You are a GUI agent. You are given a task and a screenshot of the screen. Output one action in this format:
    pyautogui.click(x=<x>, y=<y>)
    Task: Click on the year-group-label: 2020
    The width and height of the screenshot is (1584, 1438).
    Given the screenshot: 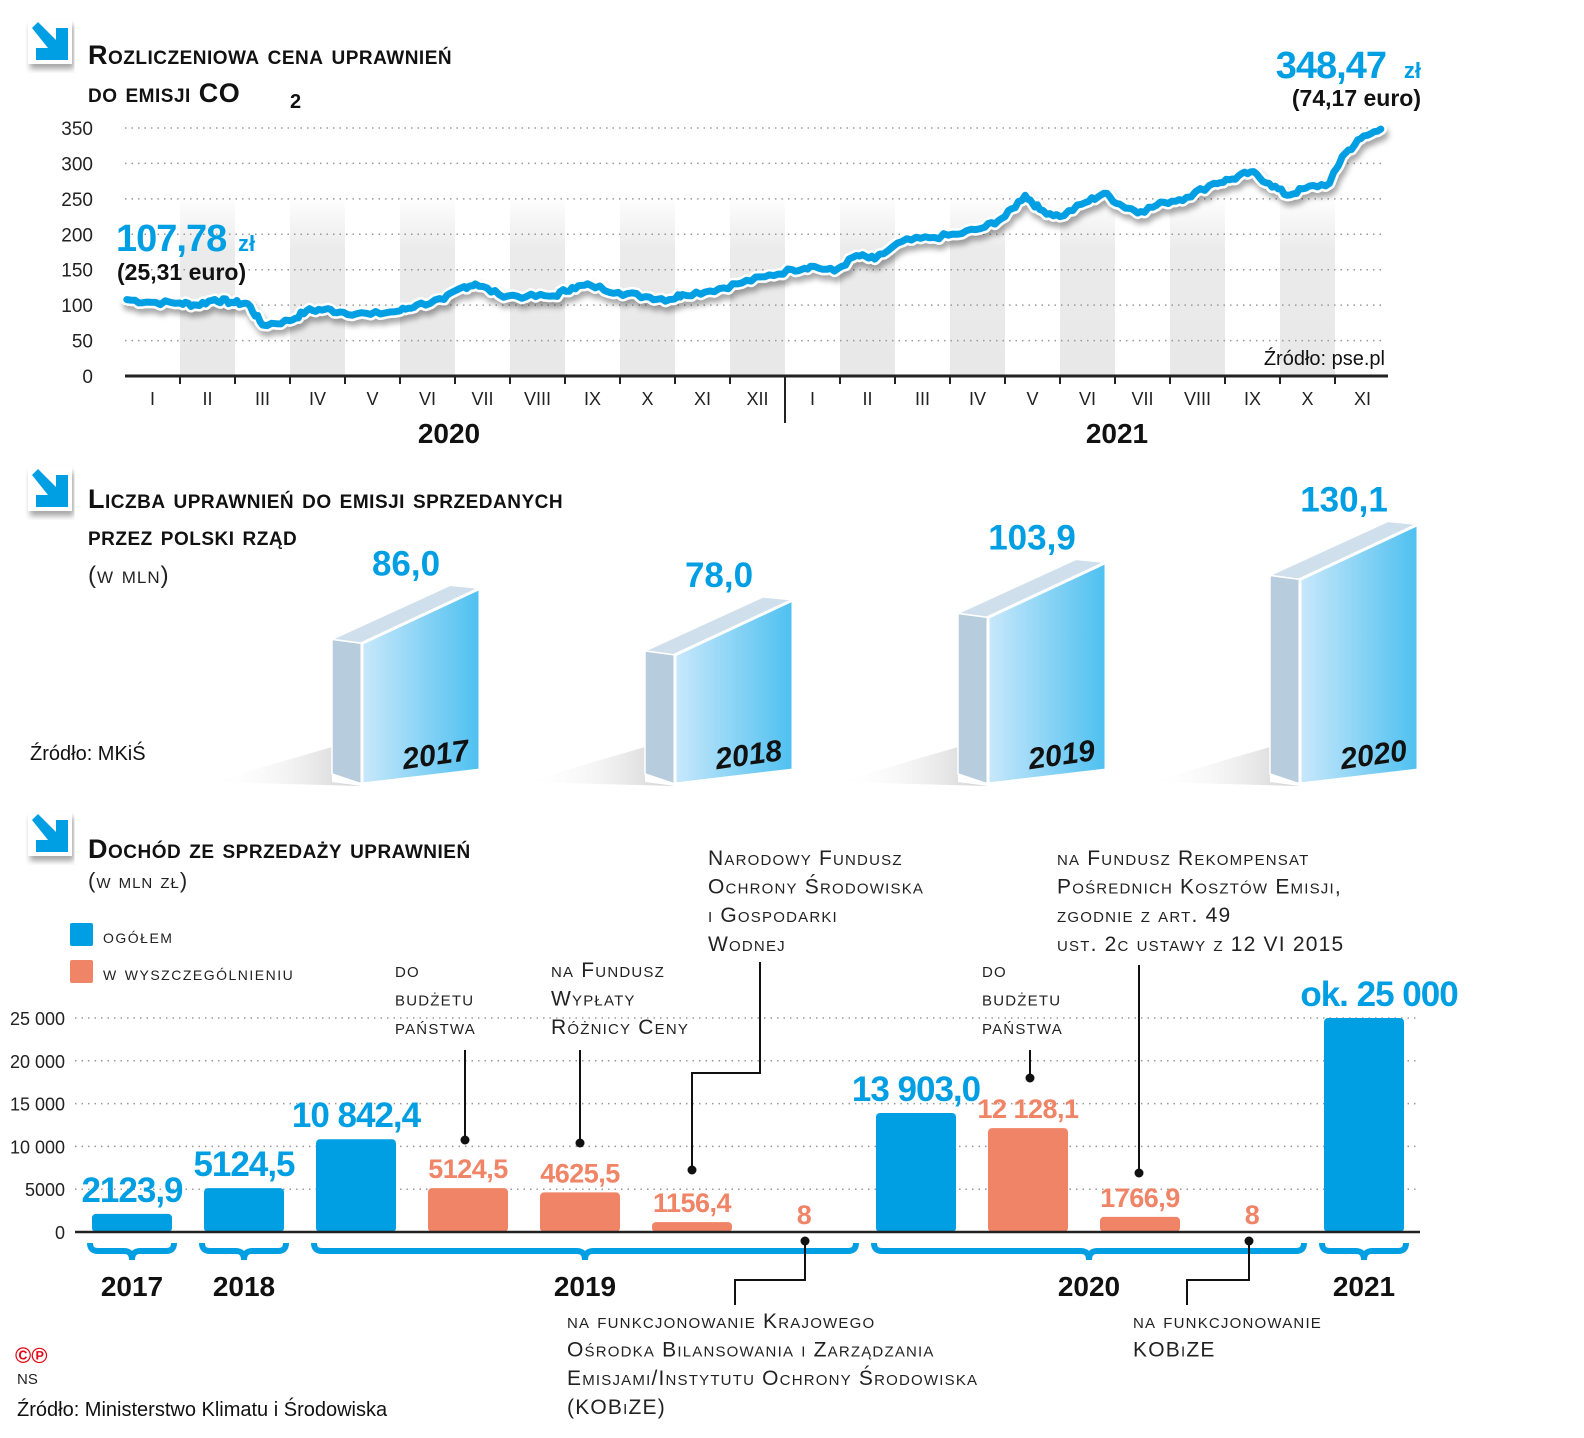 What is the action you would take?
    pyautogui.click(x=1089, y=1286)
    